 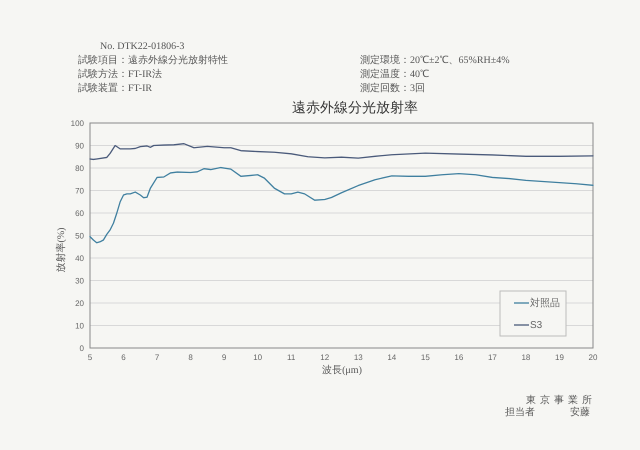 What do you see at coordinates (61, 250) in the screenshot?
I see `y-axis-title: 放射率(%)` at bounding box center [61, 250].